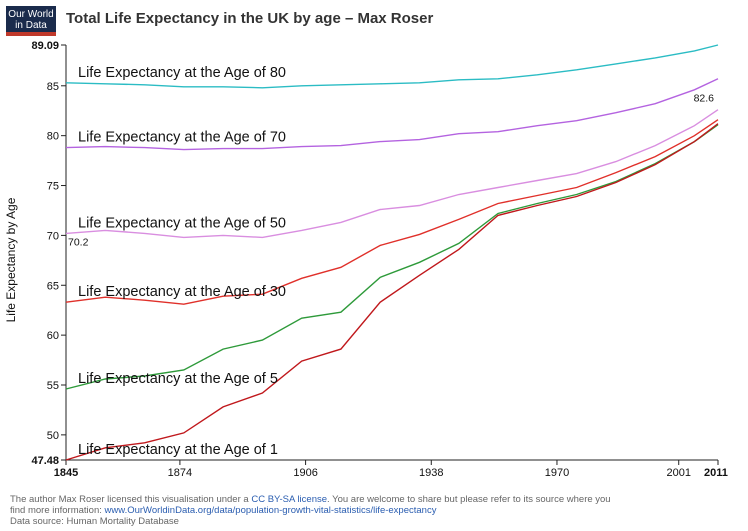 The height and width of the screenshot is (531, 748). I want to click on license-link: CC BY-SA license, so click(289, 499).